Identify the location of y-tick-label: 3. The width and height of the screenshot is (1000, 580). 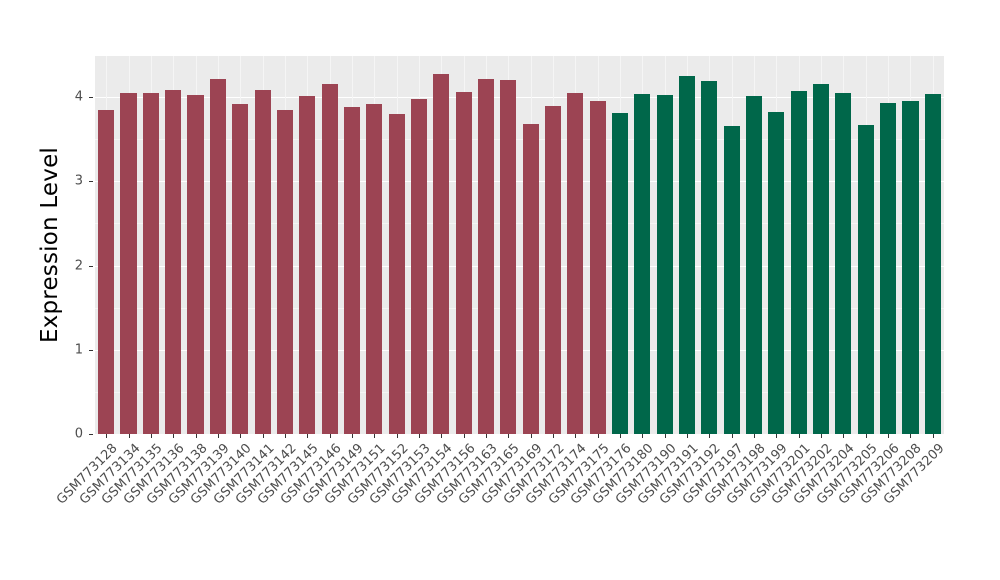
(78, 181).